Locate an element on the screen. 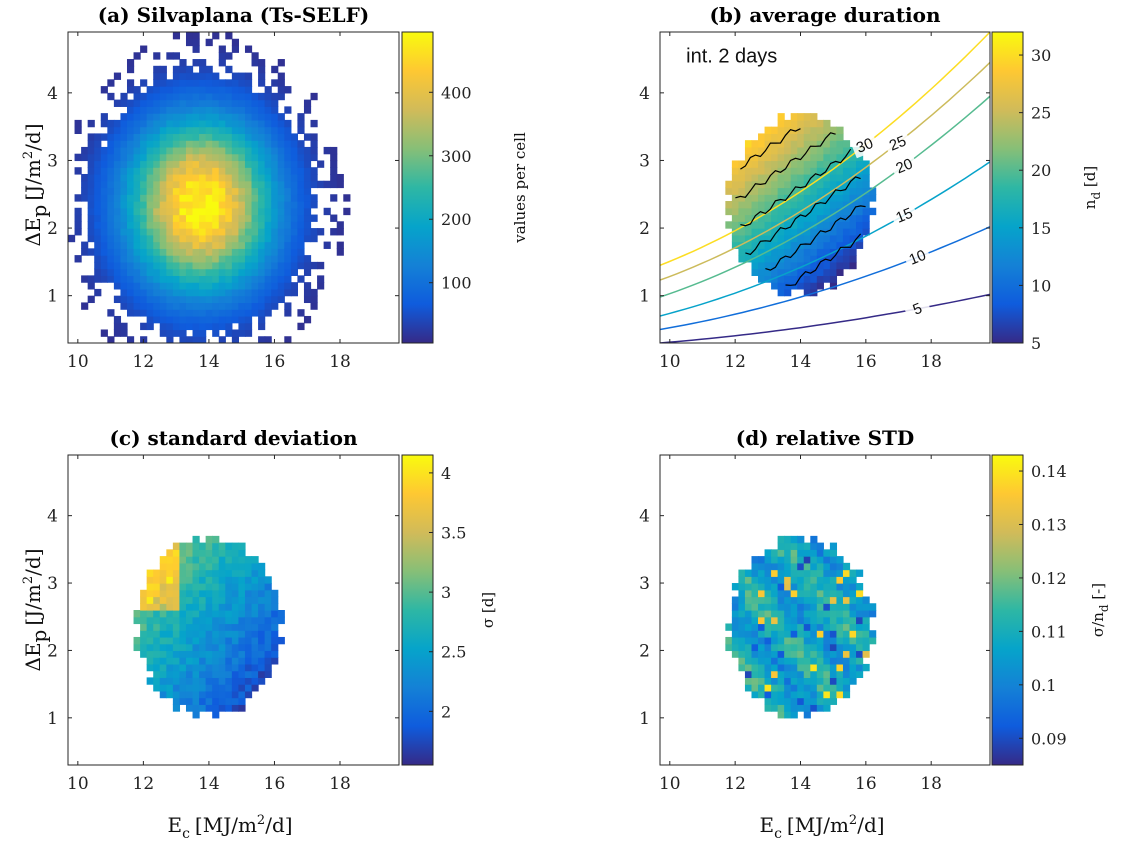  svg-text: σ [d] is located at coordinates (488, 610).